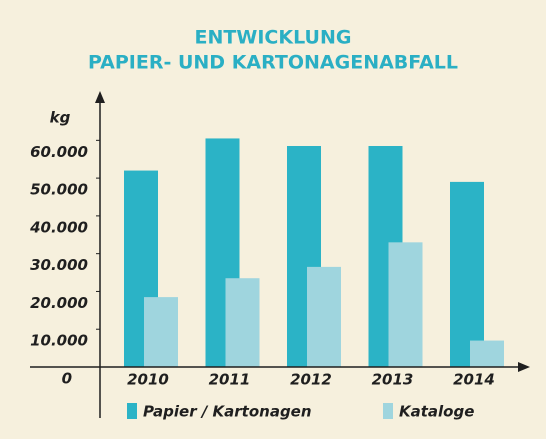 This screenshot has width=546, height=439. What do you see at coordinates (230, 380) in the screenshot?
I see `x-tick-label: 2011` at bounding box center [230, 380].